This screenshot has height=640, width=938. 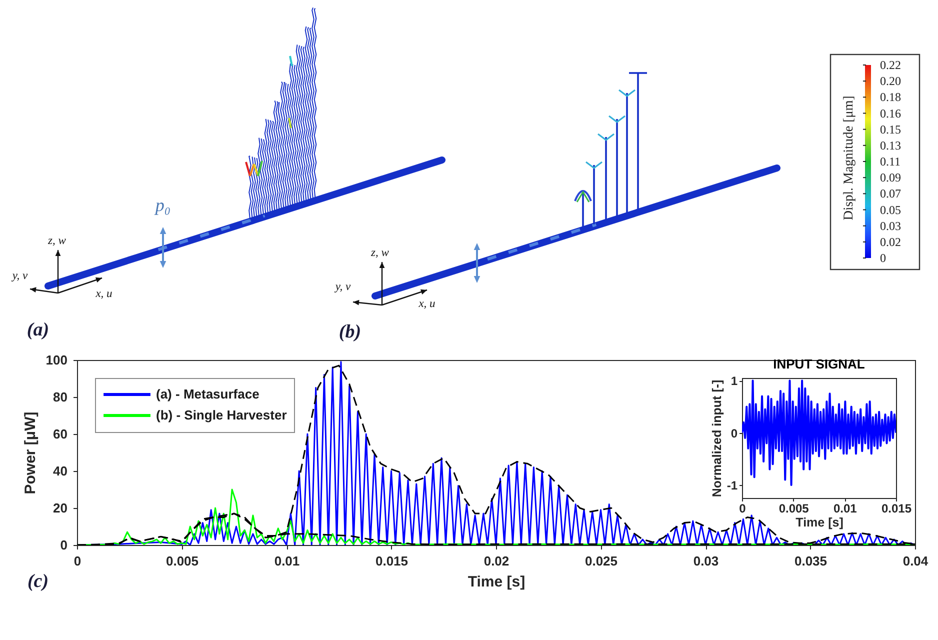 What do you see at coordinates (60, 434) in the screenshot?
I see `y-tick-label: 60` at bounding box center [60, 434].